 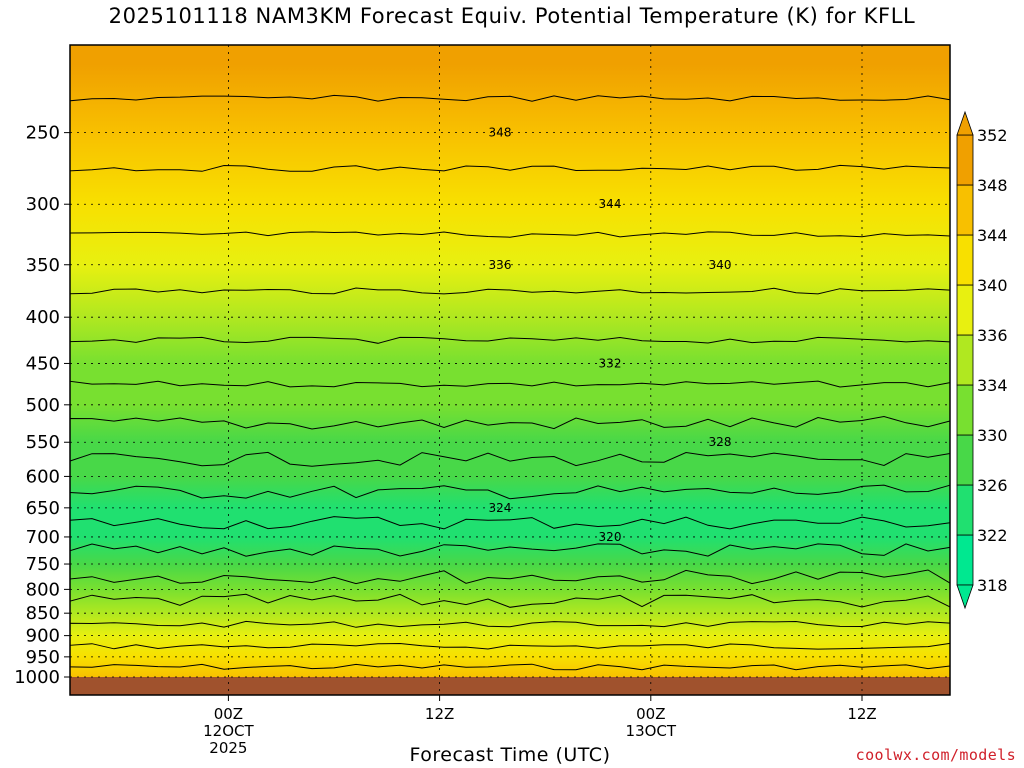 What do you see at coordinates (992, 335) in the screenshot?
I see `colorbar-label: 336` at bounding box center [992, 335].